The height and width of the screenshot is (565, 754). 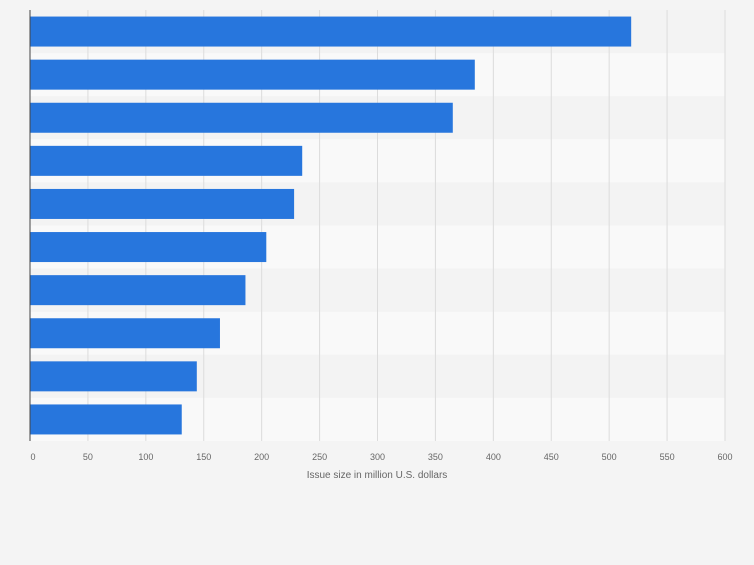 I want to click on x-tick-label: 200, so click(x=261, y=457).